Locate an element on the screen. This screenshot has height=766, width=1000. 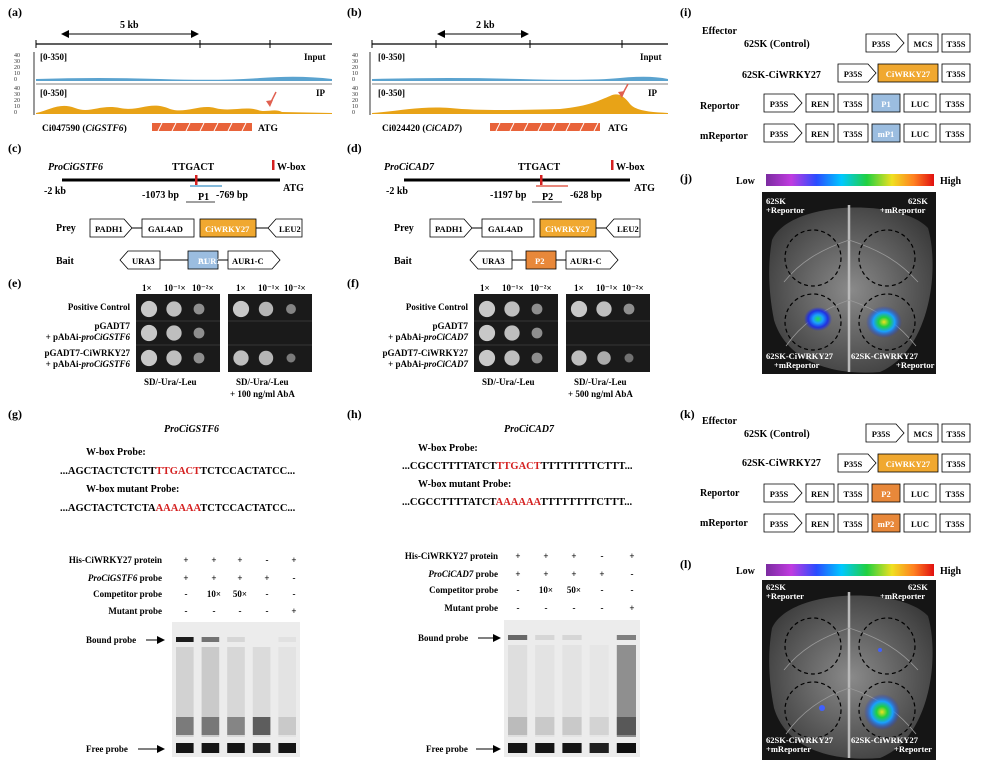
yeast-spots is located at coordinates (224, 333).